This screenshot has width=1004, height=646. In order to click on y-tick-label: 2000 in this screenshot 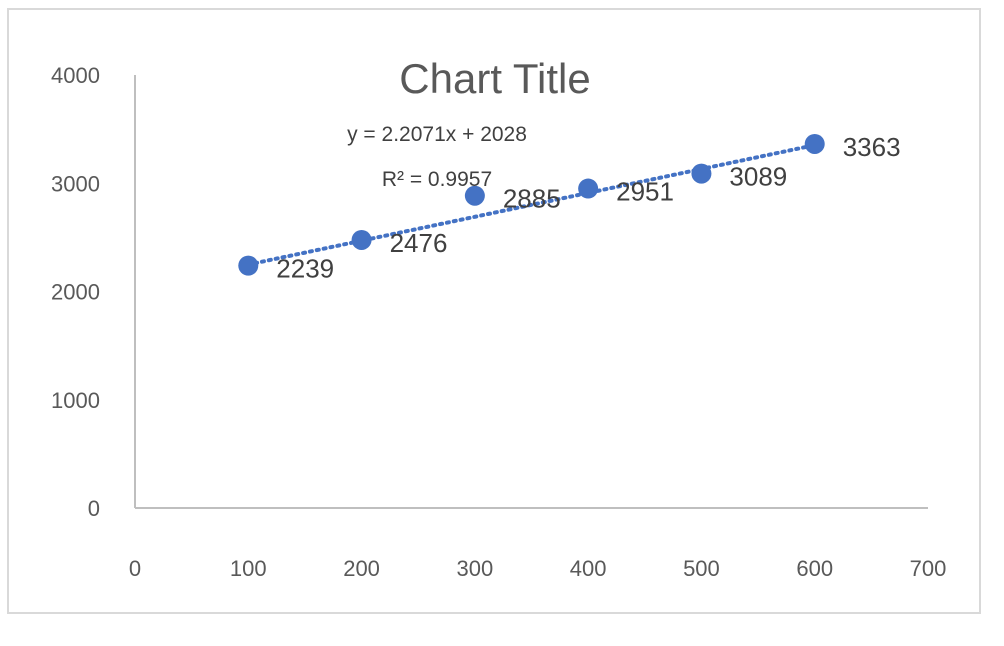, I will do `click(75, 292)`.